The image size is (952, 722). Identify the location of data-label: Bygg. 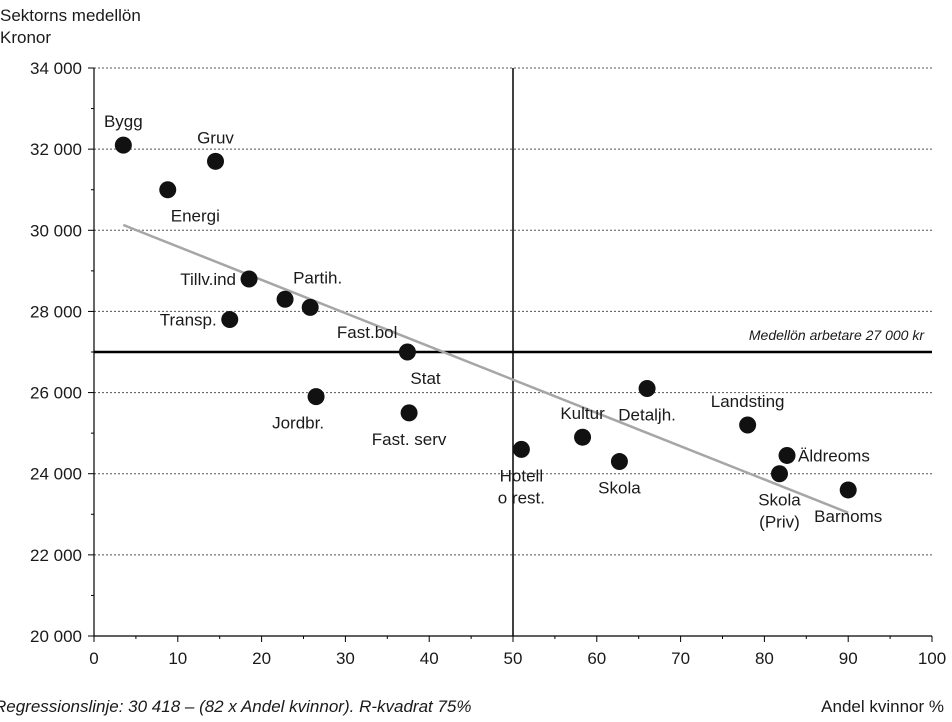
(123, 121).